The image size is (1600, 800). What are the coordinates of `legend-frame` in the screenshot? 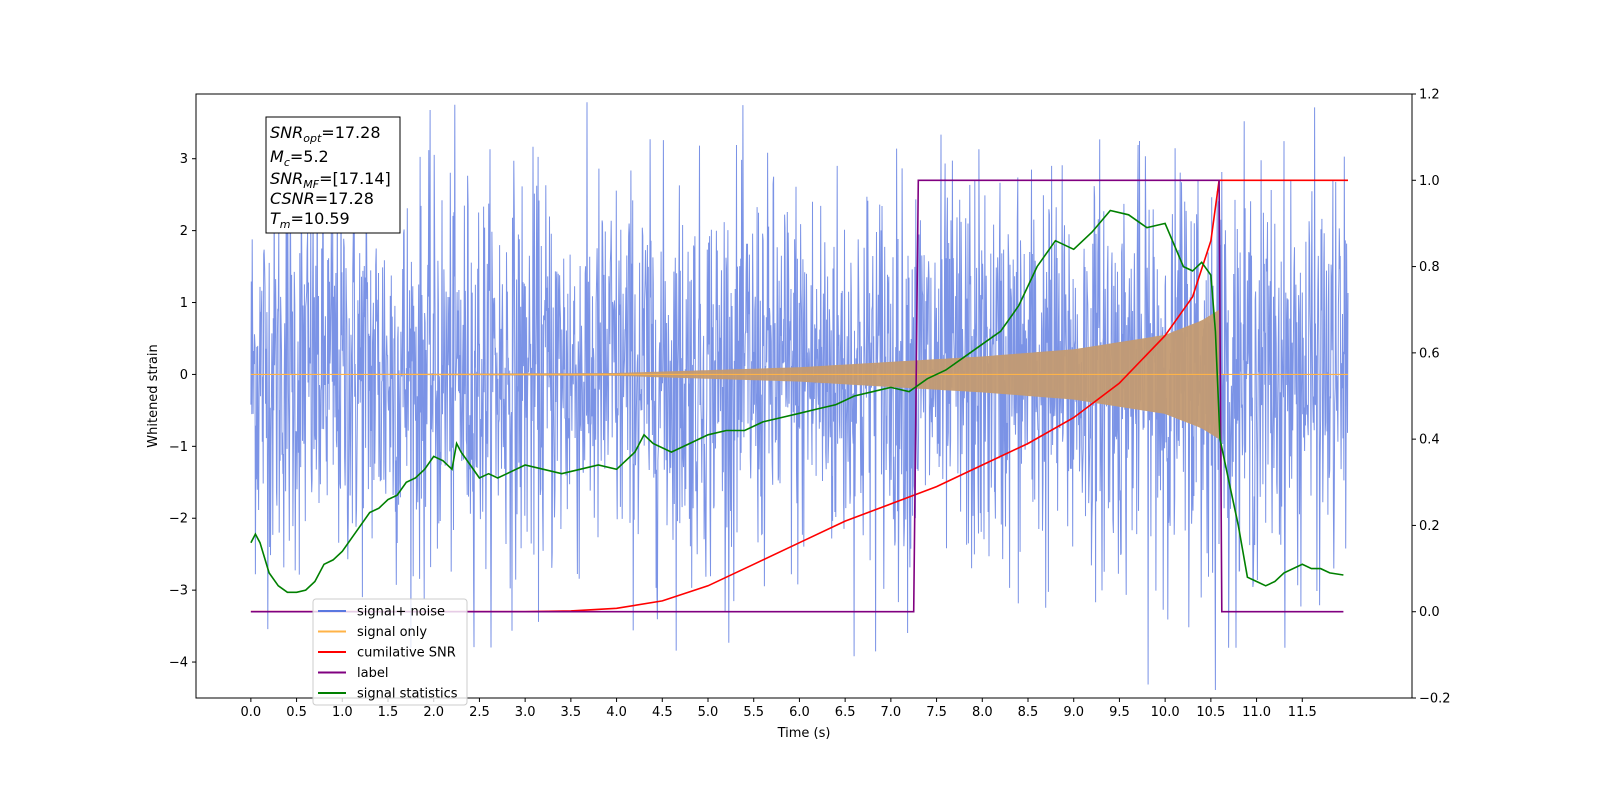 It's located at (390, 652).